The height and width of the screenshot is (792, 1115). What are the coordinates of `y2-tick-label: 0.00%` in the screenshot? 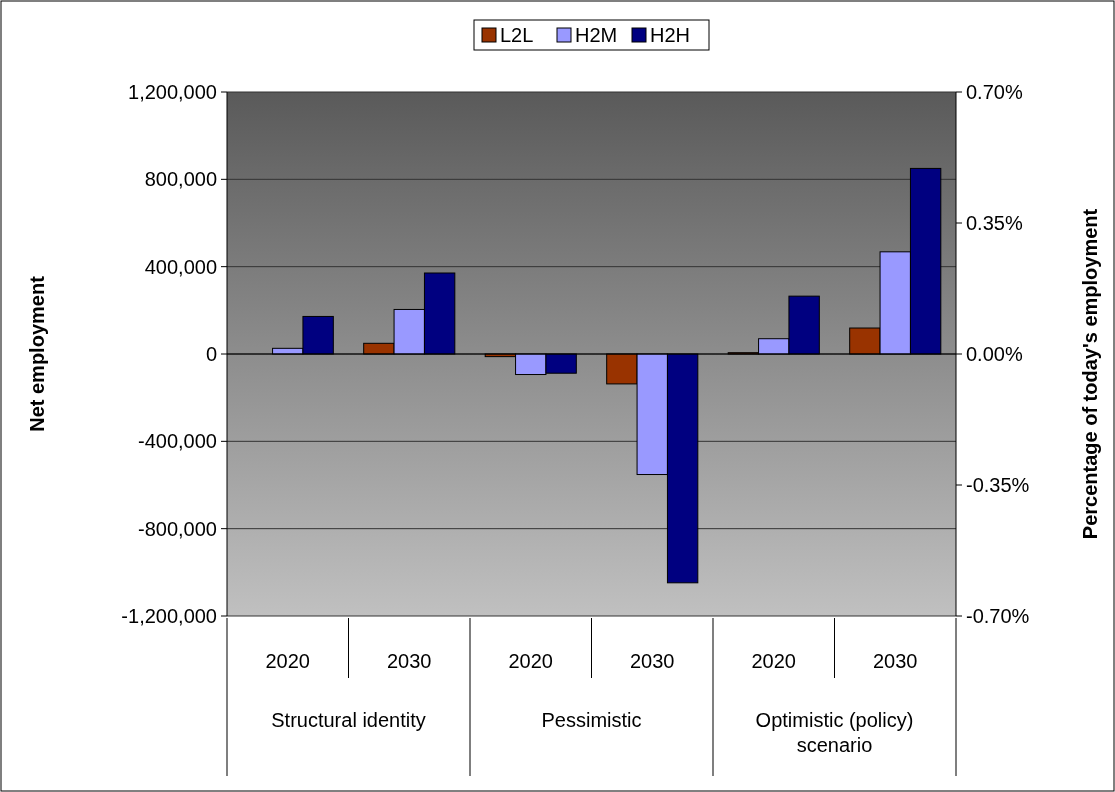 It's located at (994, 354).